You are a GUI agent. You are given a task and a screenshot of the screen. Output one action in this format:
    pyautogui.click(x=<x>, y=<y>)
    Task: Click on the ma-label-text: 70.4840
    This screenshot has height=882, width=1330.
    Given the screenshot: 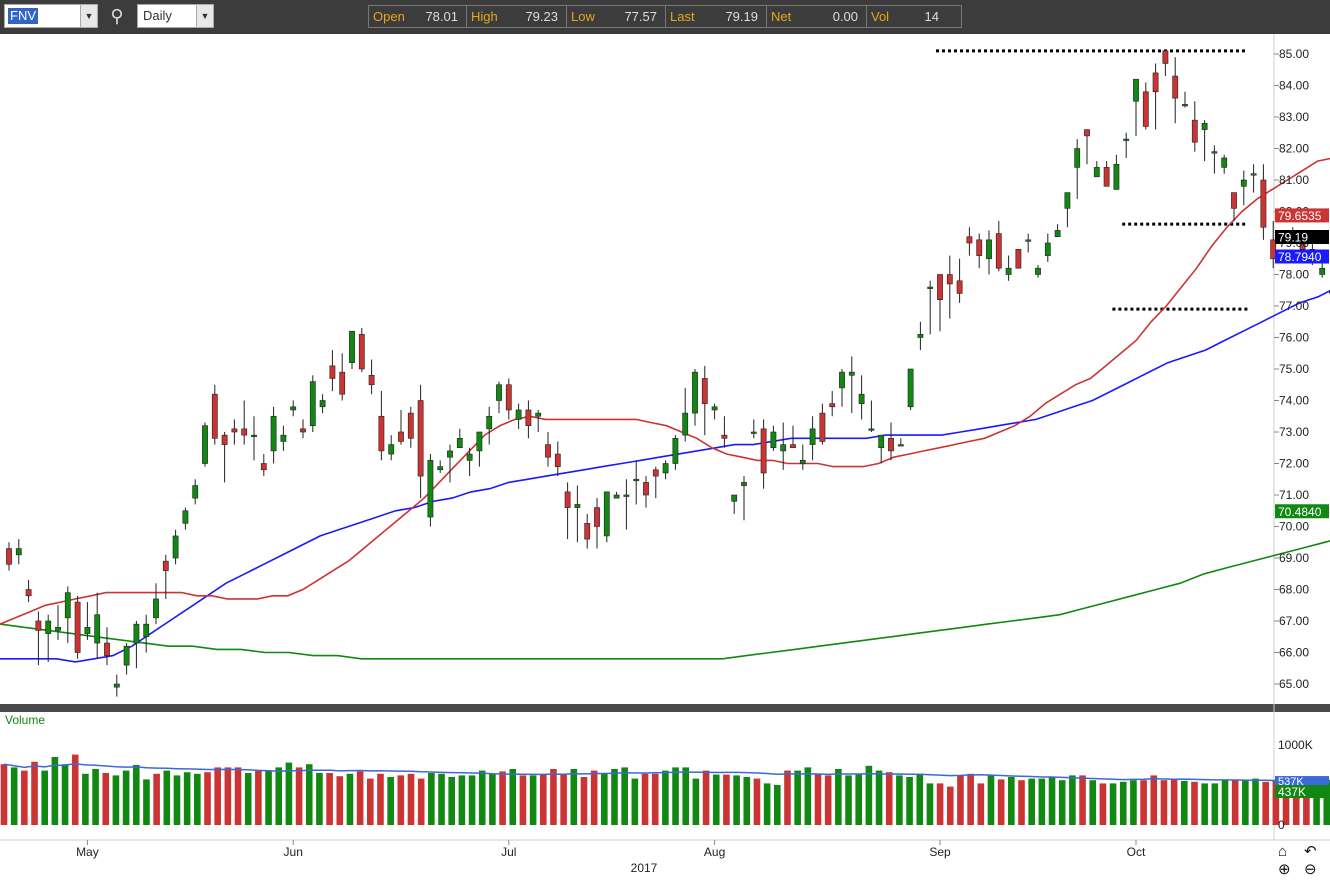 What is the action you would take?
    pyautogui.click(x=1300, y=512)
    